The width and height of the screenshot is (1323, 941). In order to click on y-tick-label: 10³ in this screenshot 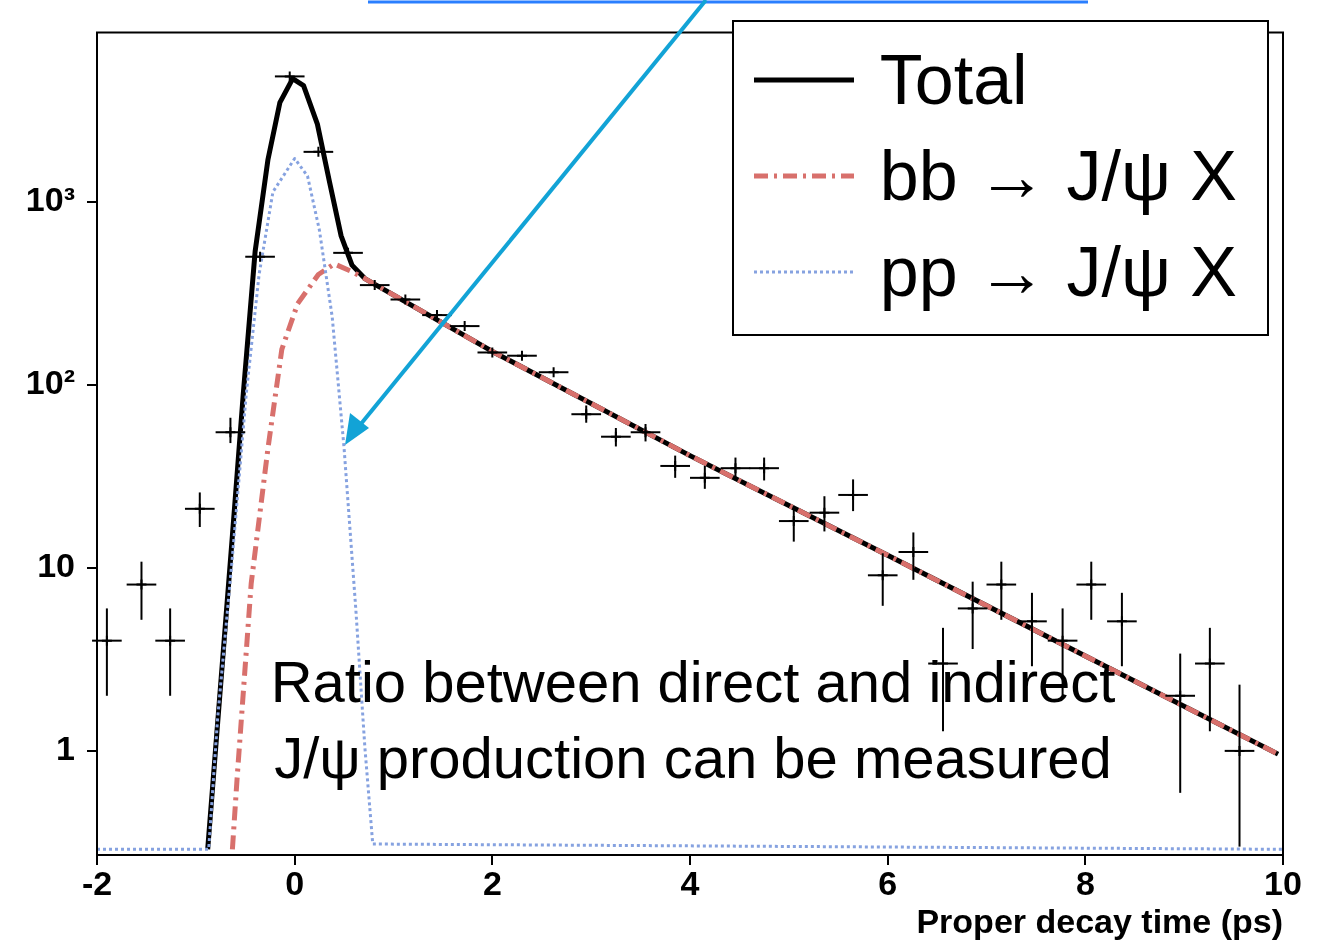, I will do `click(50, 199)`.